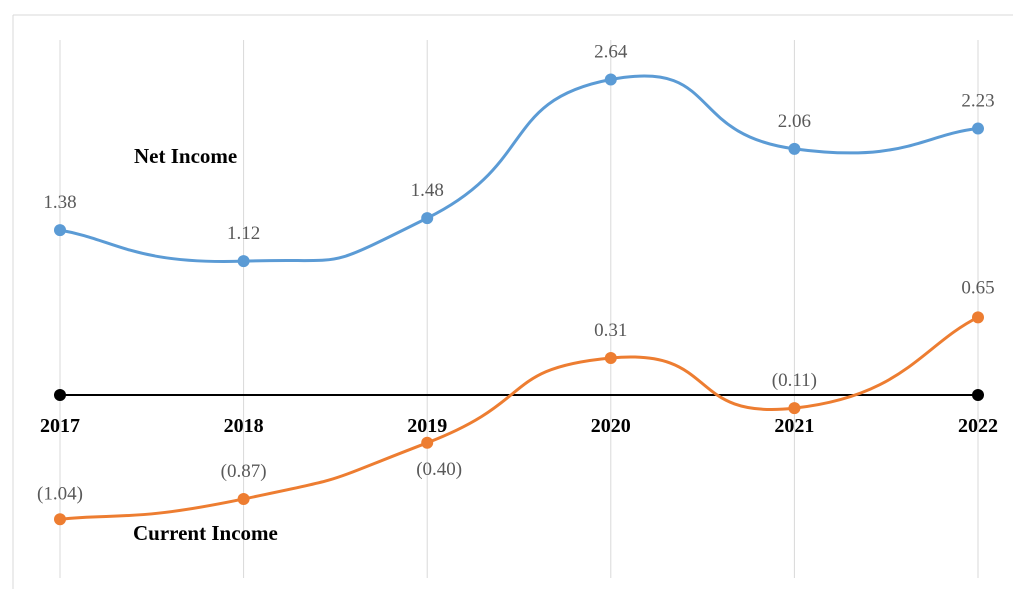 This screenshot has width=1013, height=589. I want to click on point-current-income-2018, so click(243, 498).